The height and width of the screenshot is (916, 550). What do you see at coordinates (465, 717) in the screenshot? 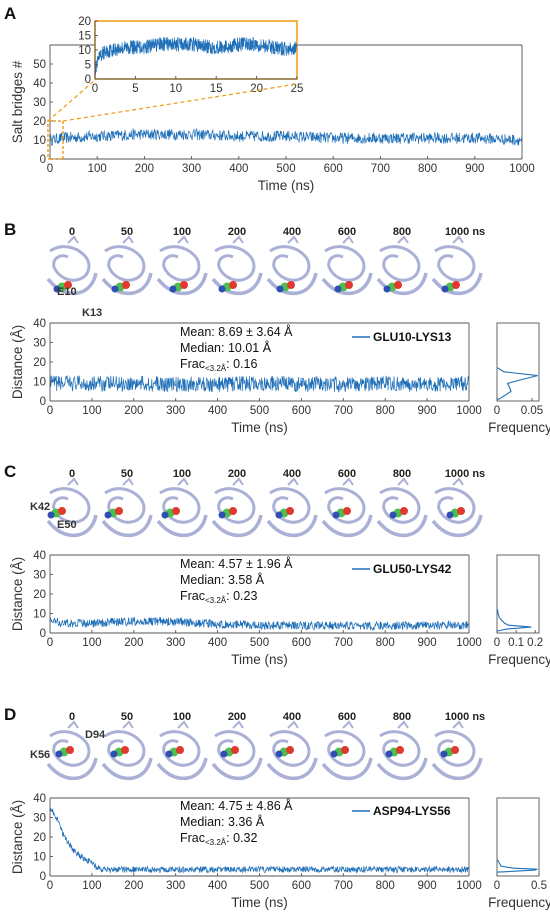
I see `snapshot-time-label: 1000 ns` at bounding box center [465, 717].